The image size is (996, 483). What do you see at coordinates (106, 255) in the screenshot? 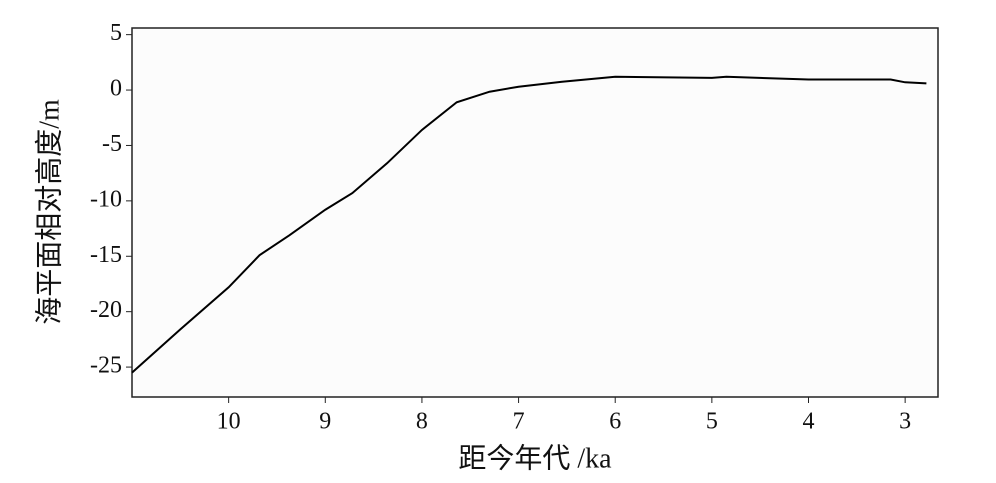
I see `y-tick-label: -15` at bounding box center [106, 255].